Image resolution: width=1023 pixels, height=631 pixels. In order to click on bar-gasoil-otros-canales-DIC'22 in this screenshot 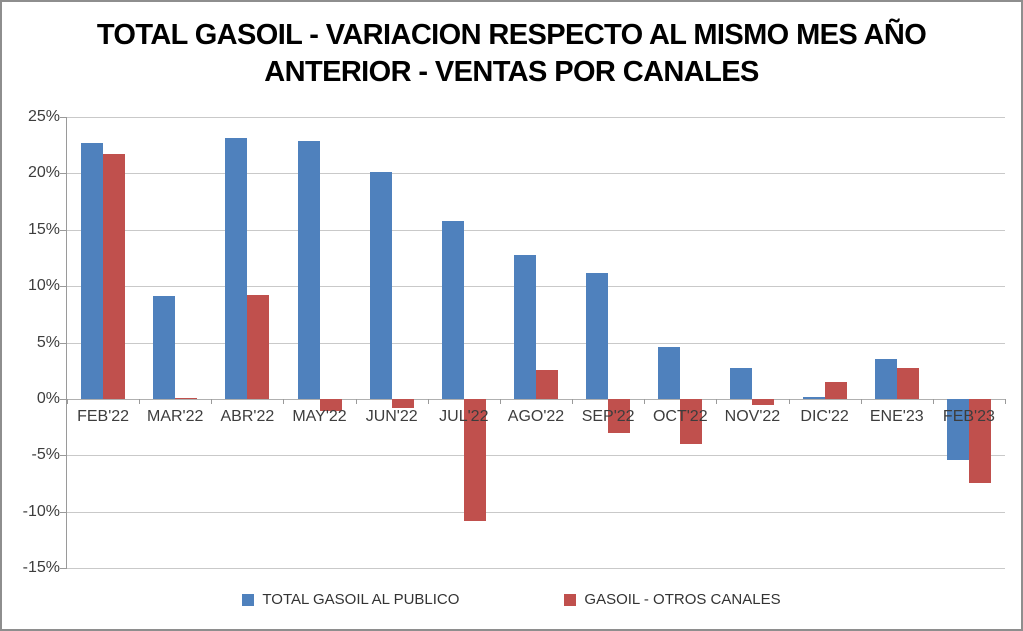, I will do `click(835, 390)`.